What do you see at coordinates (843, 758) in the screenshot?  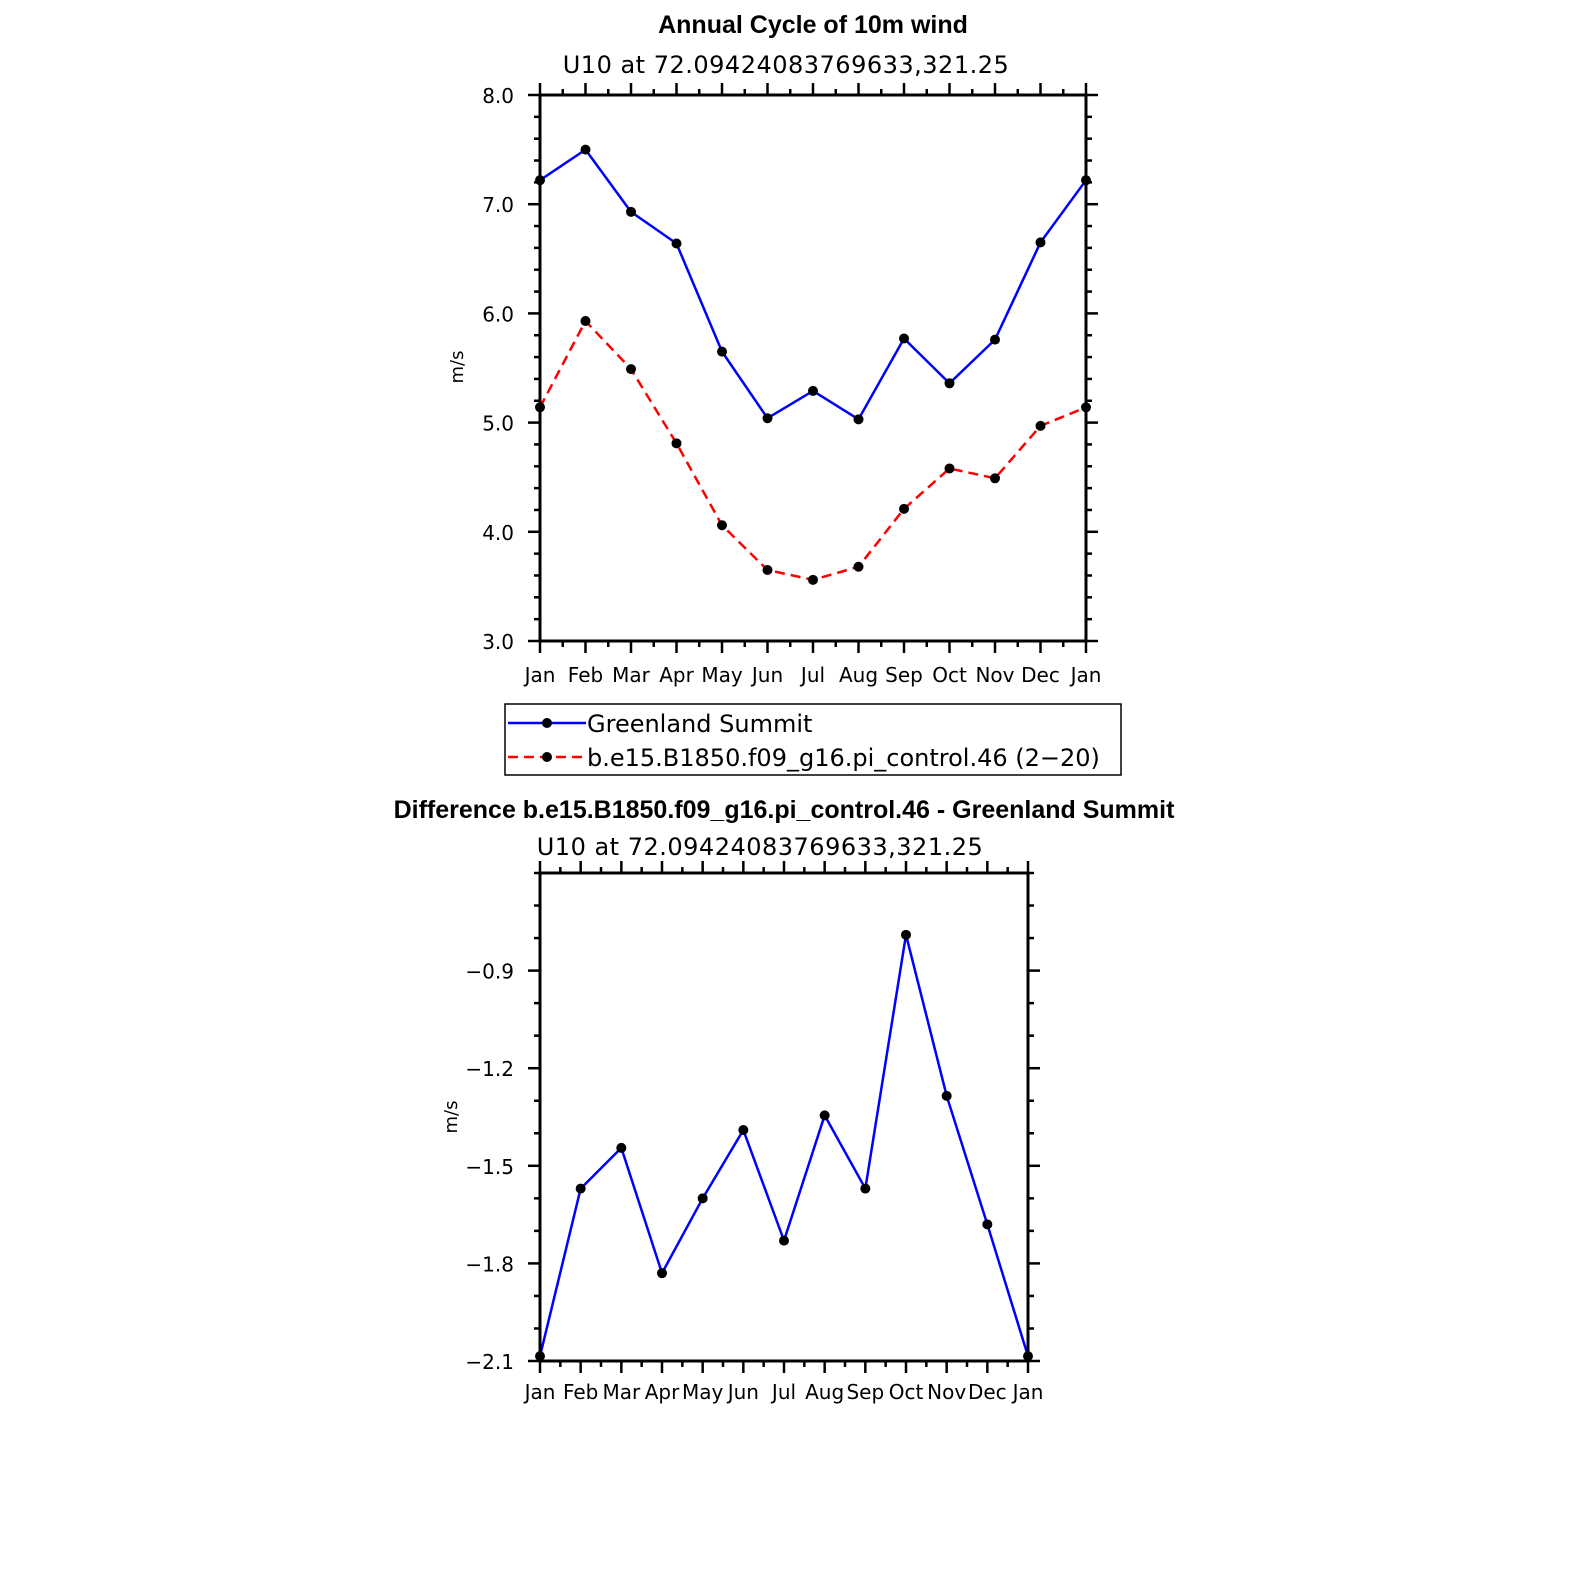 I see `legend-label-series-2: b.e15.B1850.f09_g16.pi_control.46 (2−20)` at bounding box center [843, 758].